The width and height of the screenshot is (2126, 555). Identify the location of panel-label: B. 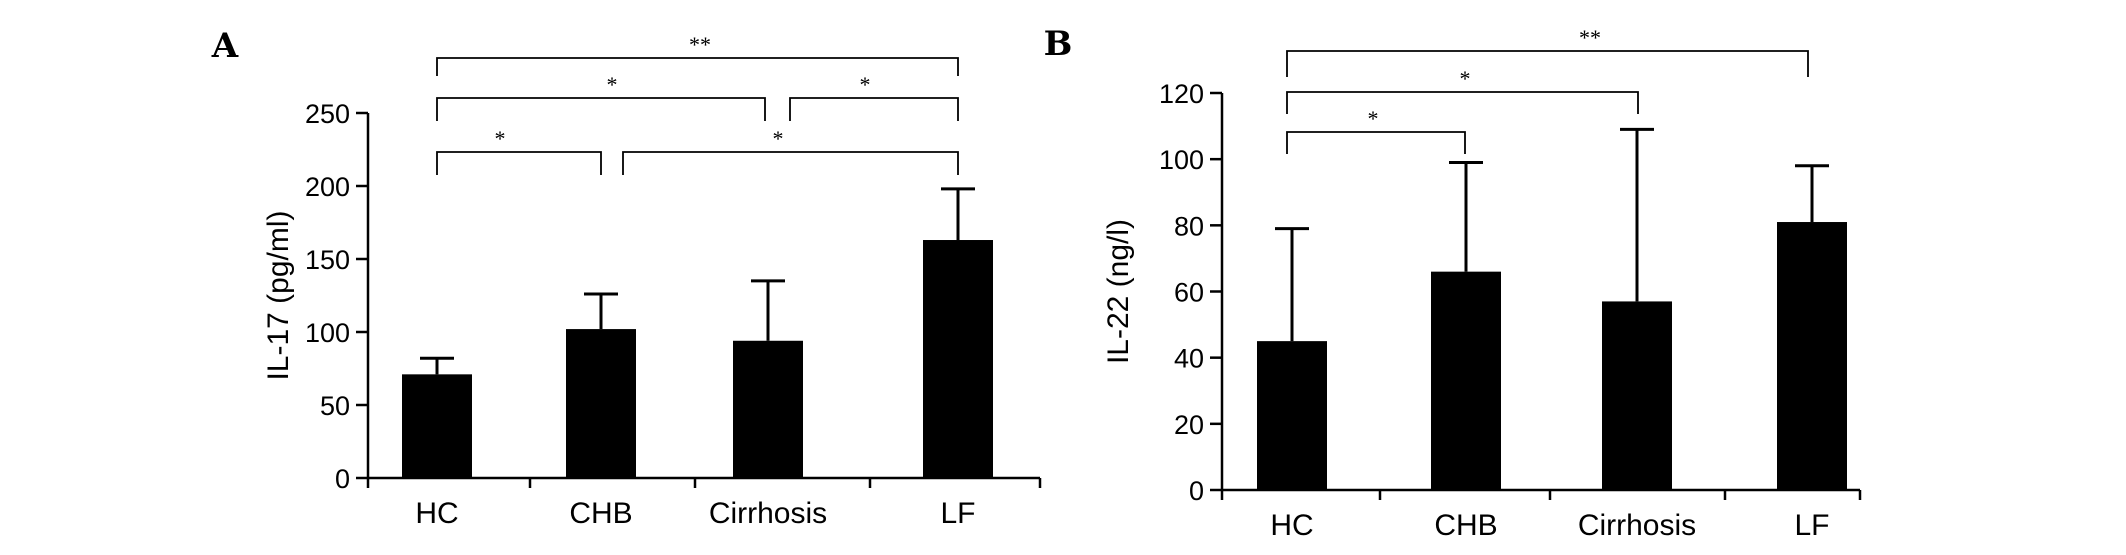
(1058, 44).